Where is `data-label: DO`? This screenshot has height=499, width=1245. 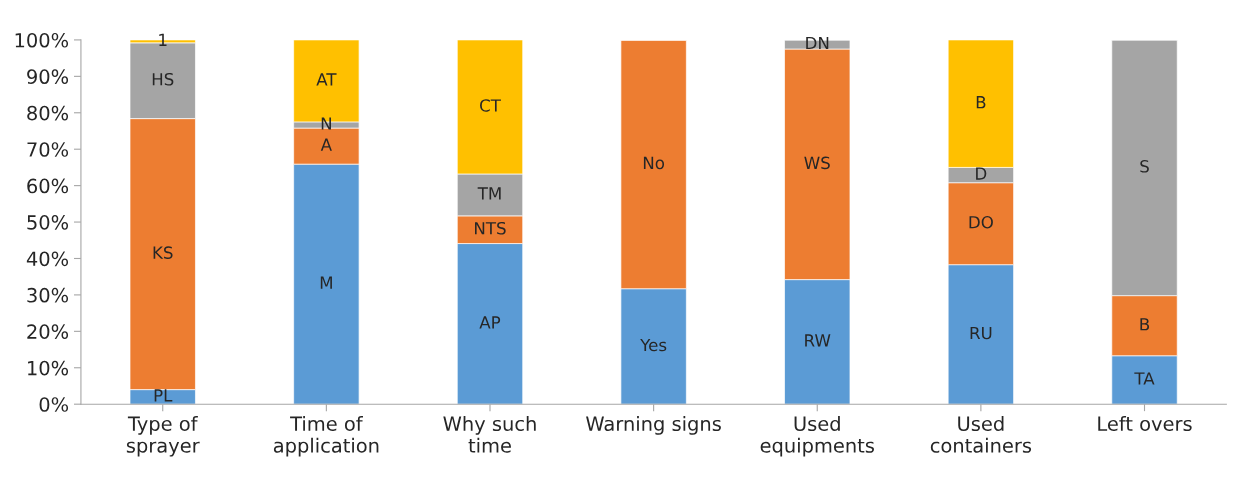
data-label: DO is located at coordinates (981, 222).